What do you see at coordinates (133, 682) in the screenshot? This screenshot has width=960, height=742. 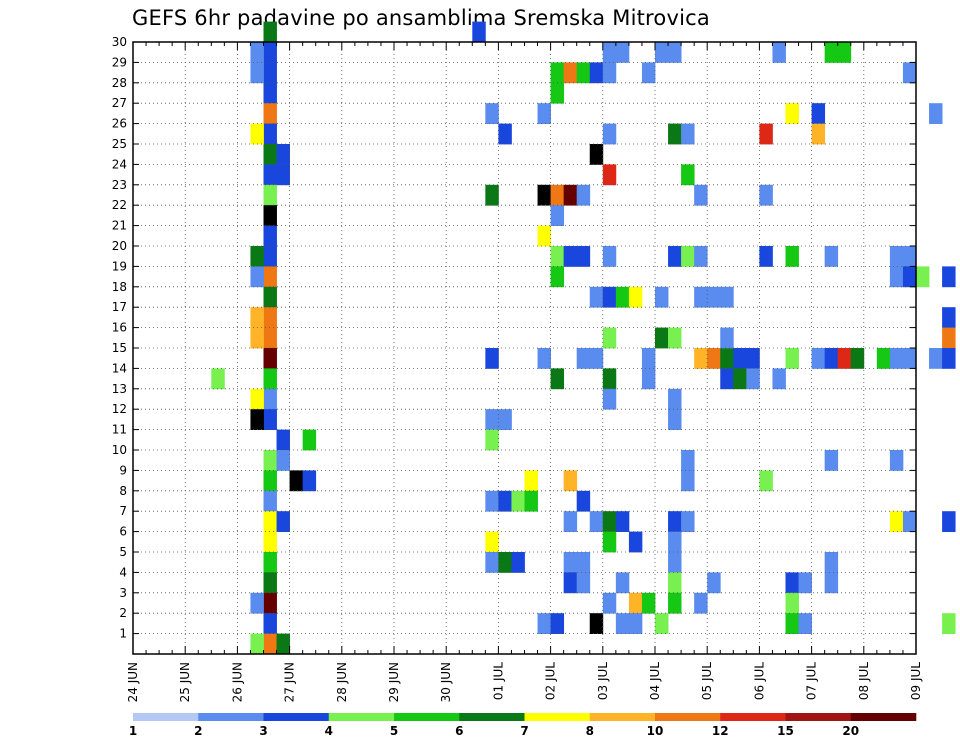 I see `x-tick-label: 24 JUN` at bounding box center [133, 682].